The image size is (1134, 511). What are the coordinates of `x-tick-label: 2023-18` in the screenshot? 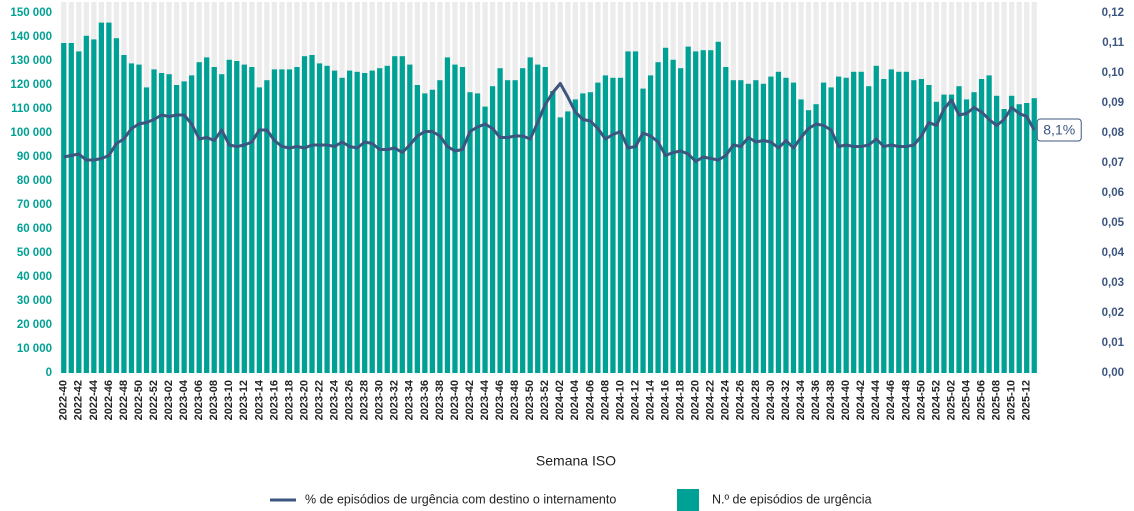 It's located at (289, 400).